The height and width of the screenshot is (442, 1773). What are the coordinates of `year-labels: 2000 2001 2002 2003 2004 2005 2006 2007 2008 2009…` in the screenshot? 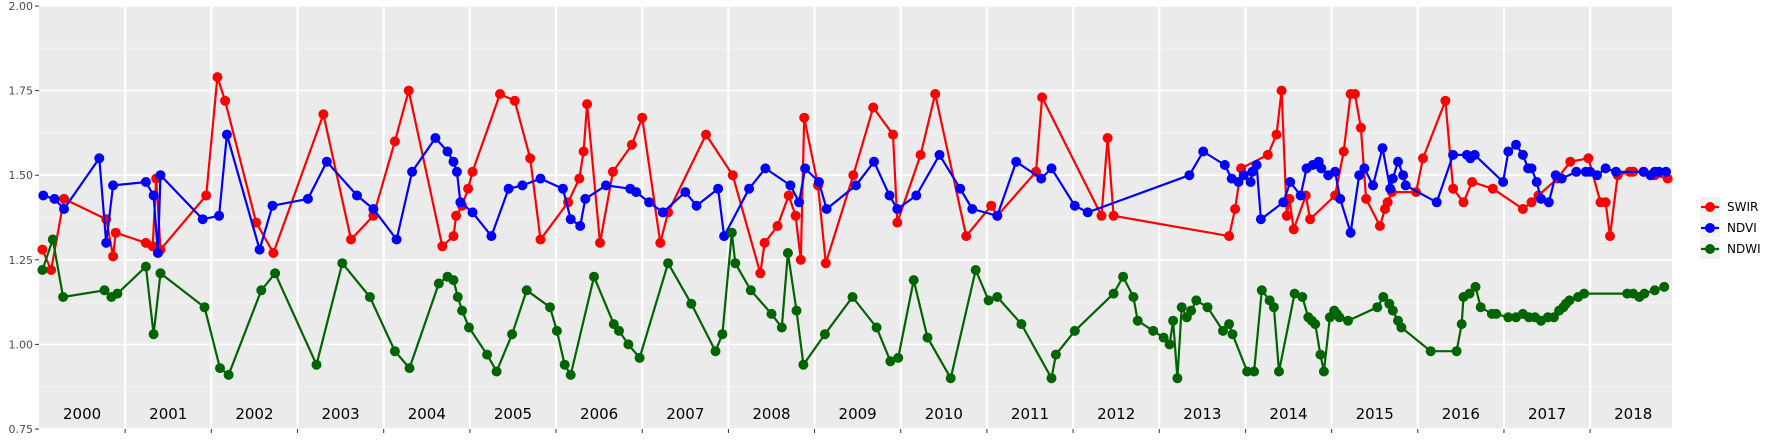 It's located at (857, 414).